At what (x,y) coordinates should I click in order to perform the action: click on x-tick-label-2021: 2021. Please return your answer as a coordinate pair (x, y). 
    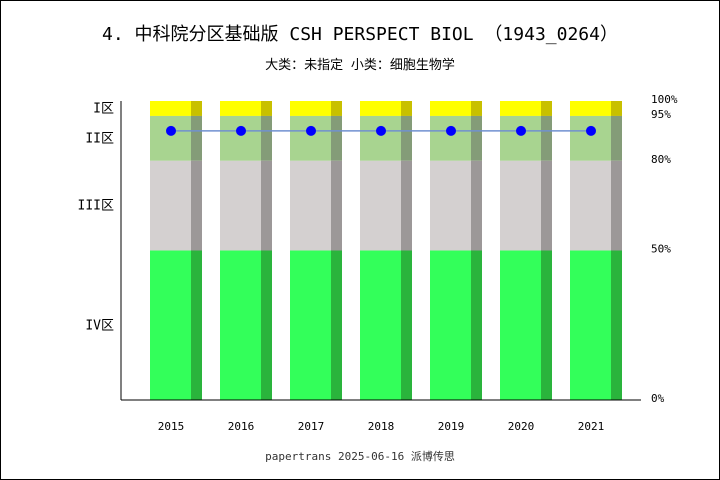
    Looking at the image, I should click on (591, 426).